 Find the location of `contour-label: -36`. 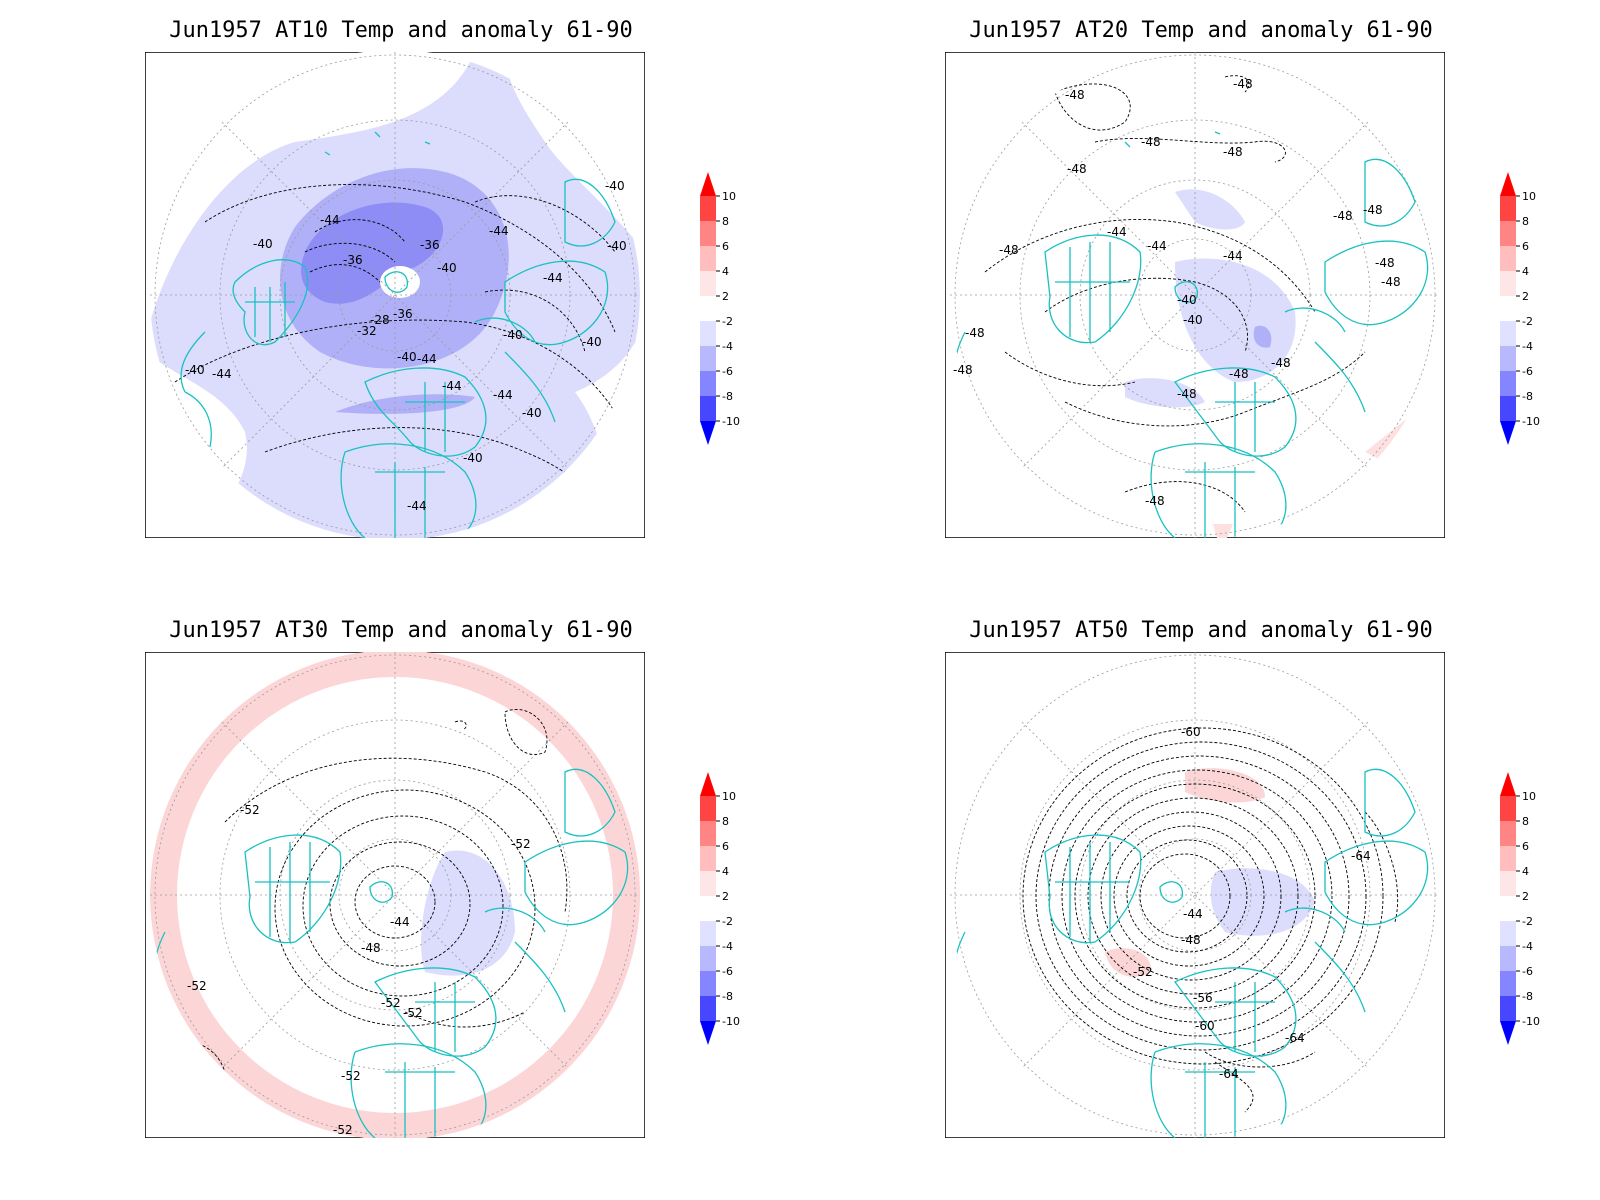

contour-label: -36 is located at coordinates (353, 260).